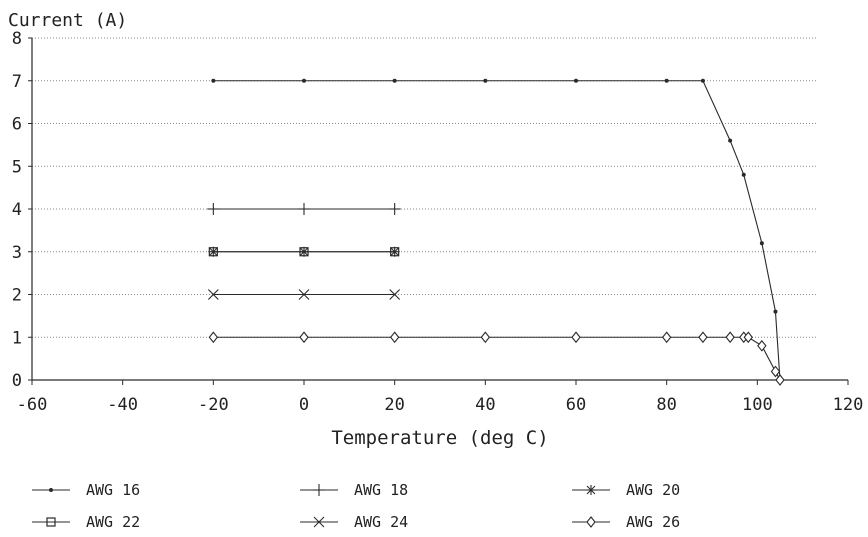 The height and width of the screenshot is (537, 868). What do you see at coordinates (113, 490) in the screenshot?
I see `legend-label: AWG 16` at bounding box center [113, 490].